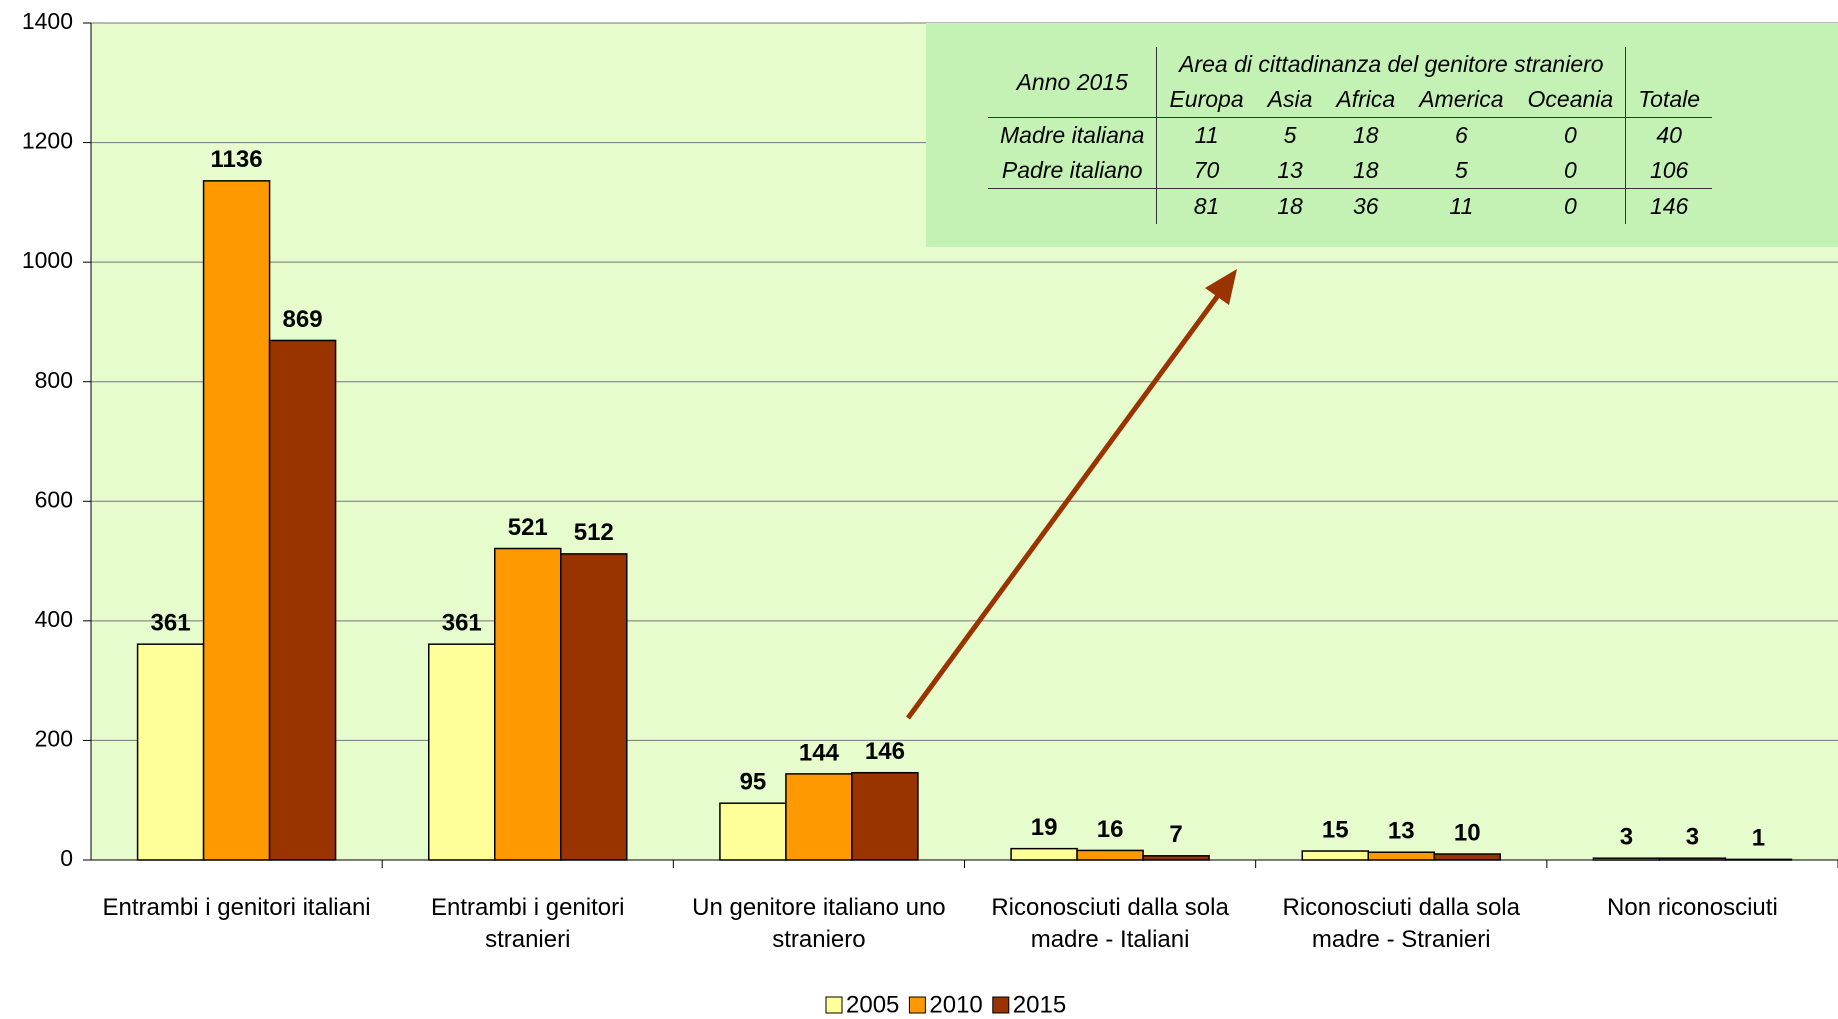  What do you see at coordinates (1044, 827) in the screenshot?
I see `data-label: 19` at bounding box center [1044, 827].